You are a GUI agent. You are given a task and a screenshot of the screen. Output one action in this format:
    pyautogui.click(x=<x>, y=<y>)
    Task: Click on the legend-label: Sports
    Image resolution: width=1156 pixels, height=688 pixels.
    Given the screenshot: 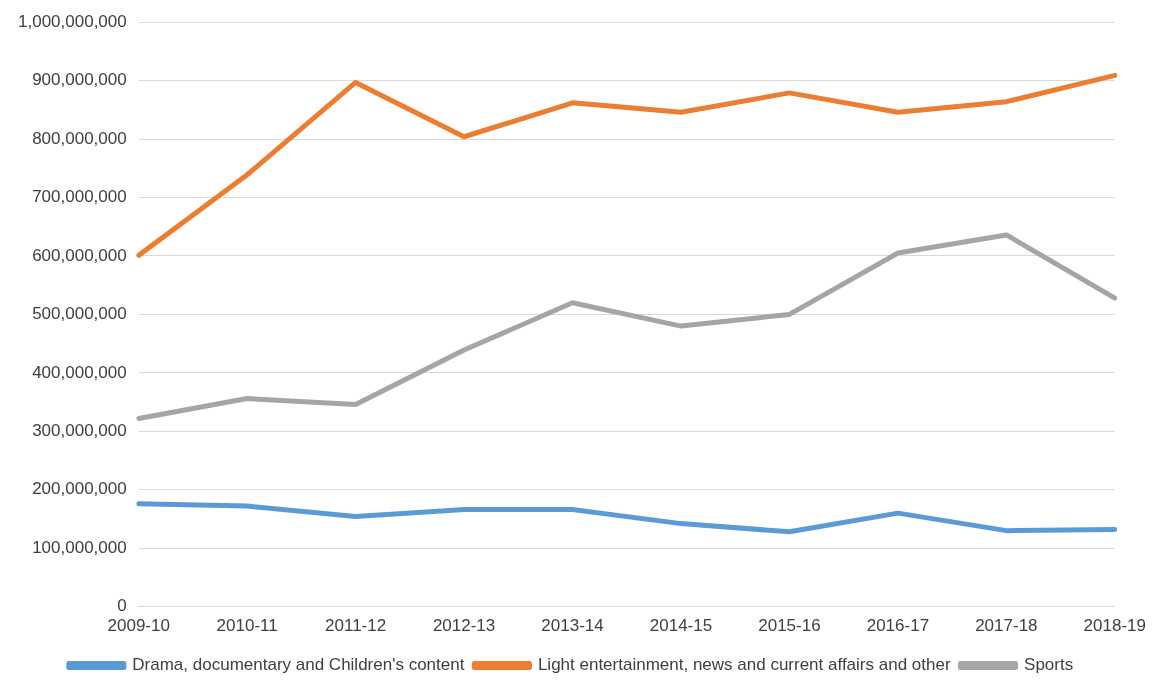 What is the action you would take?
    pyautogui.click(x=1049, y=665)
    